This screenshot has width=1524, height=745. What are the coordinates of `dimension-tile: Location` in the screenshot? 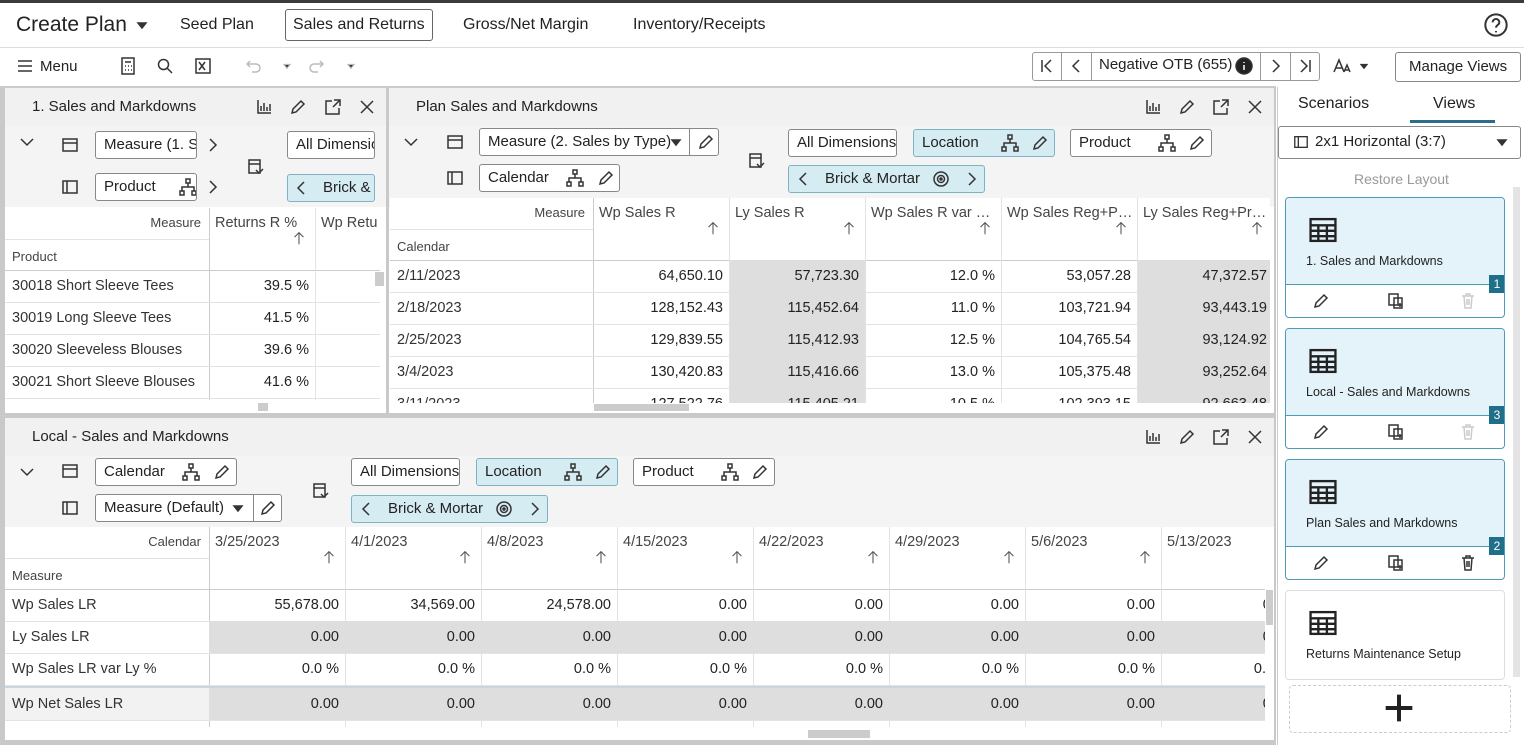 It's located at (547, 472).